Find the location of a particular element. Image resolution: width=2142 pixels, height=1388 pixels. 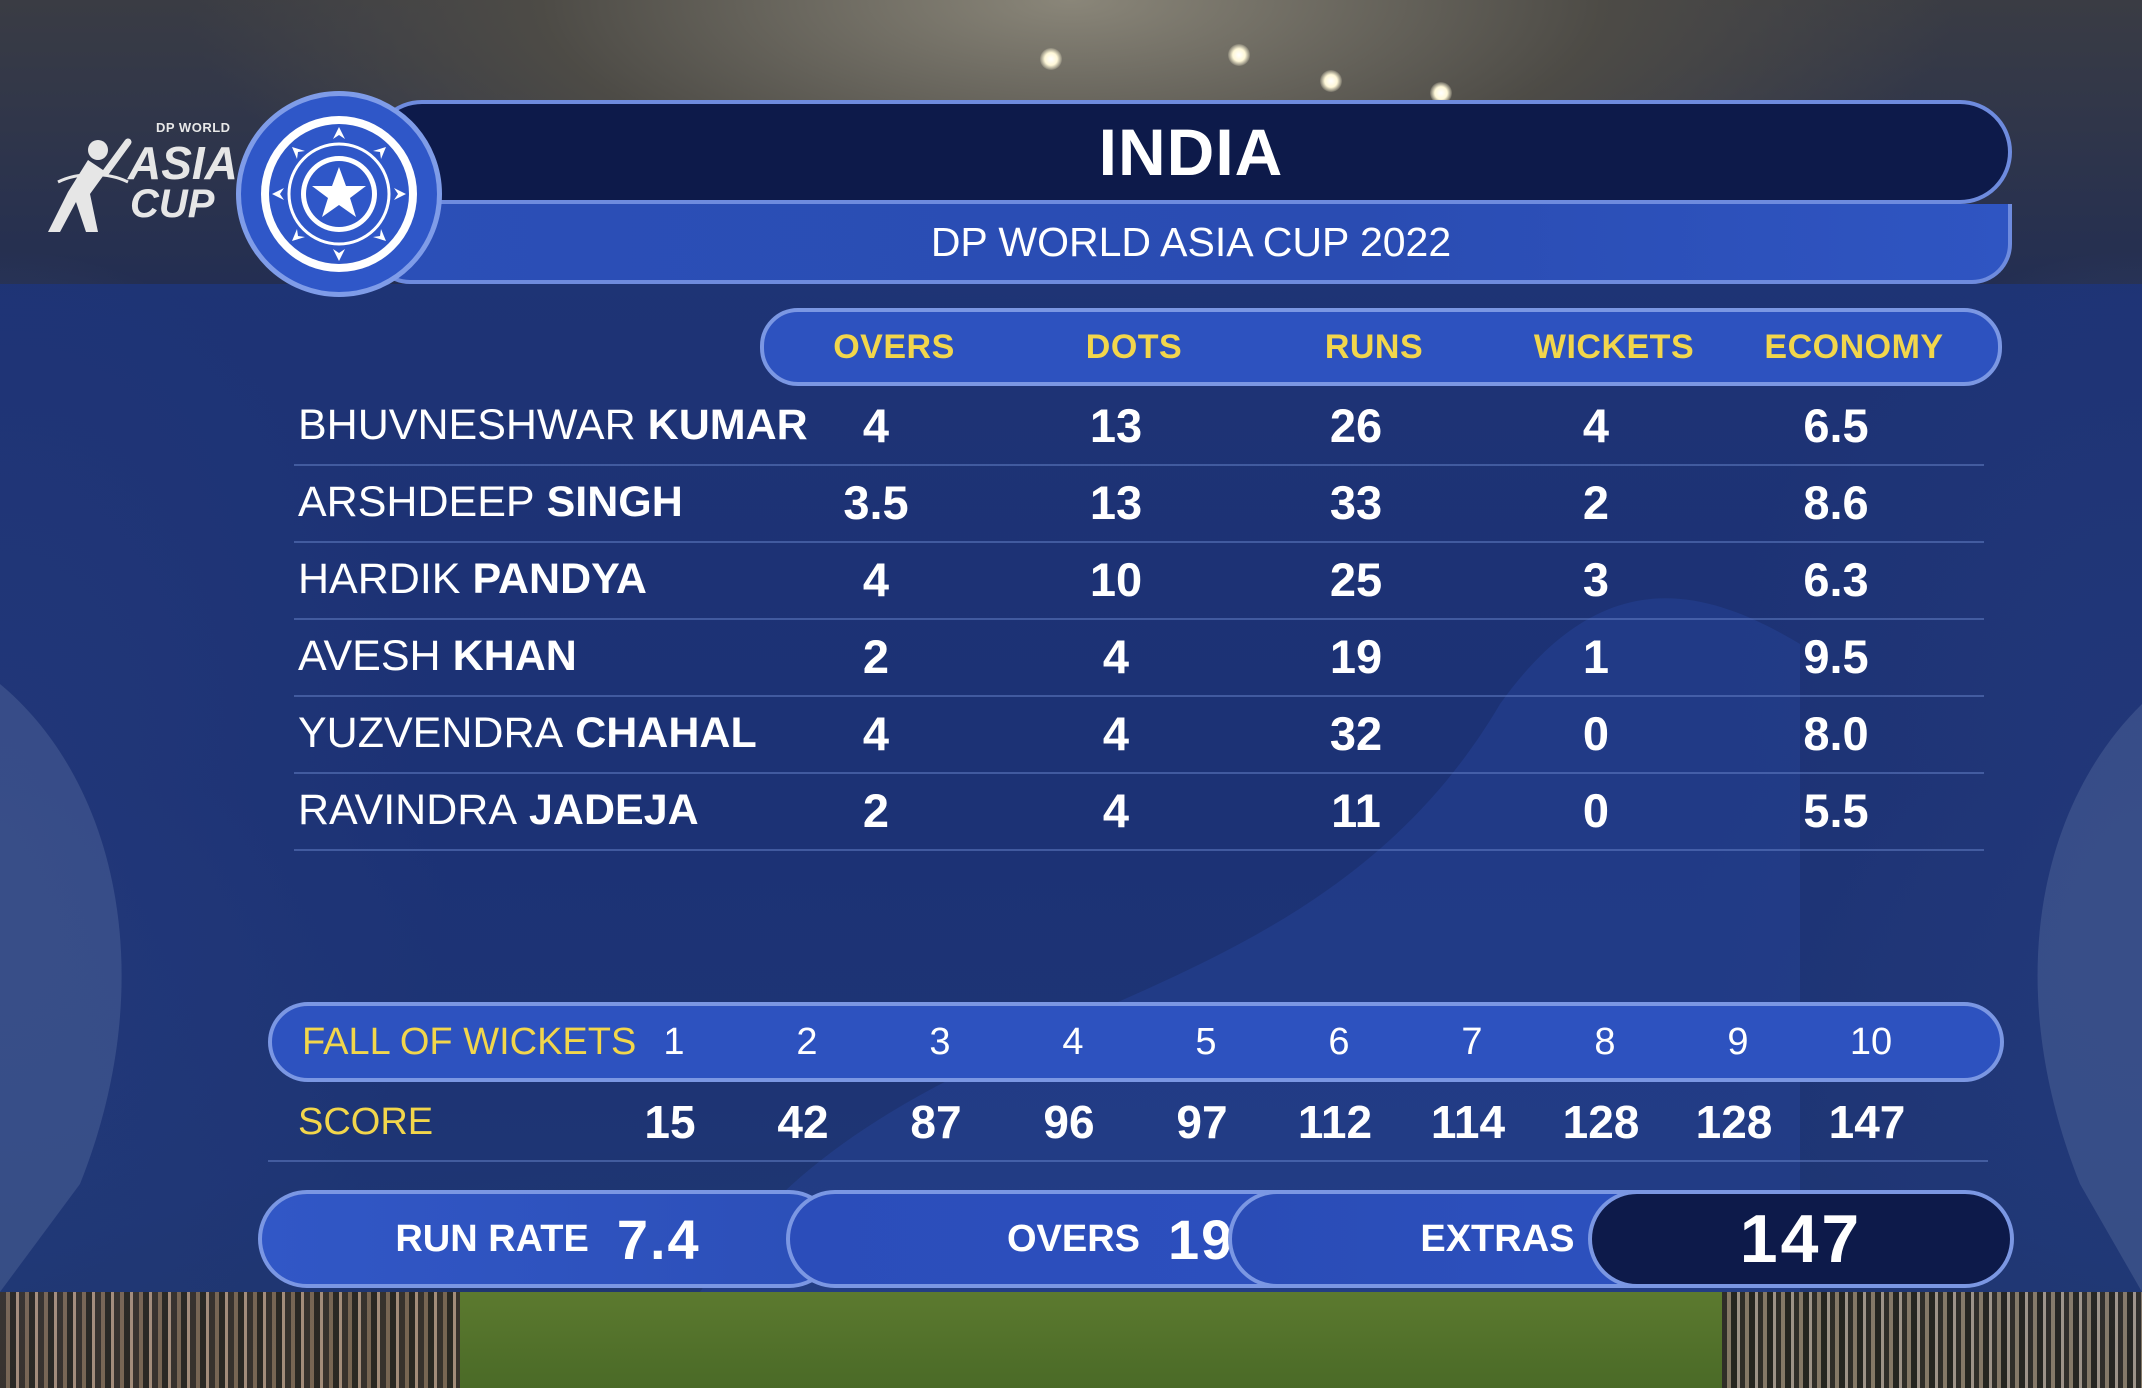

wicket-score: 42 is located at coordinates (803, 1122).